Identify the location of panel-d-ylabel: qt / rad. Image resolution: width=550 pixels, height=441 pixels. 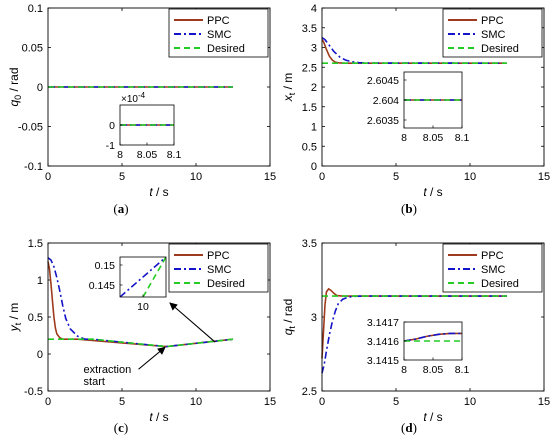
(289, 317).